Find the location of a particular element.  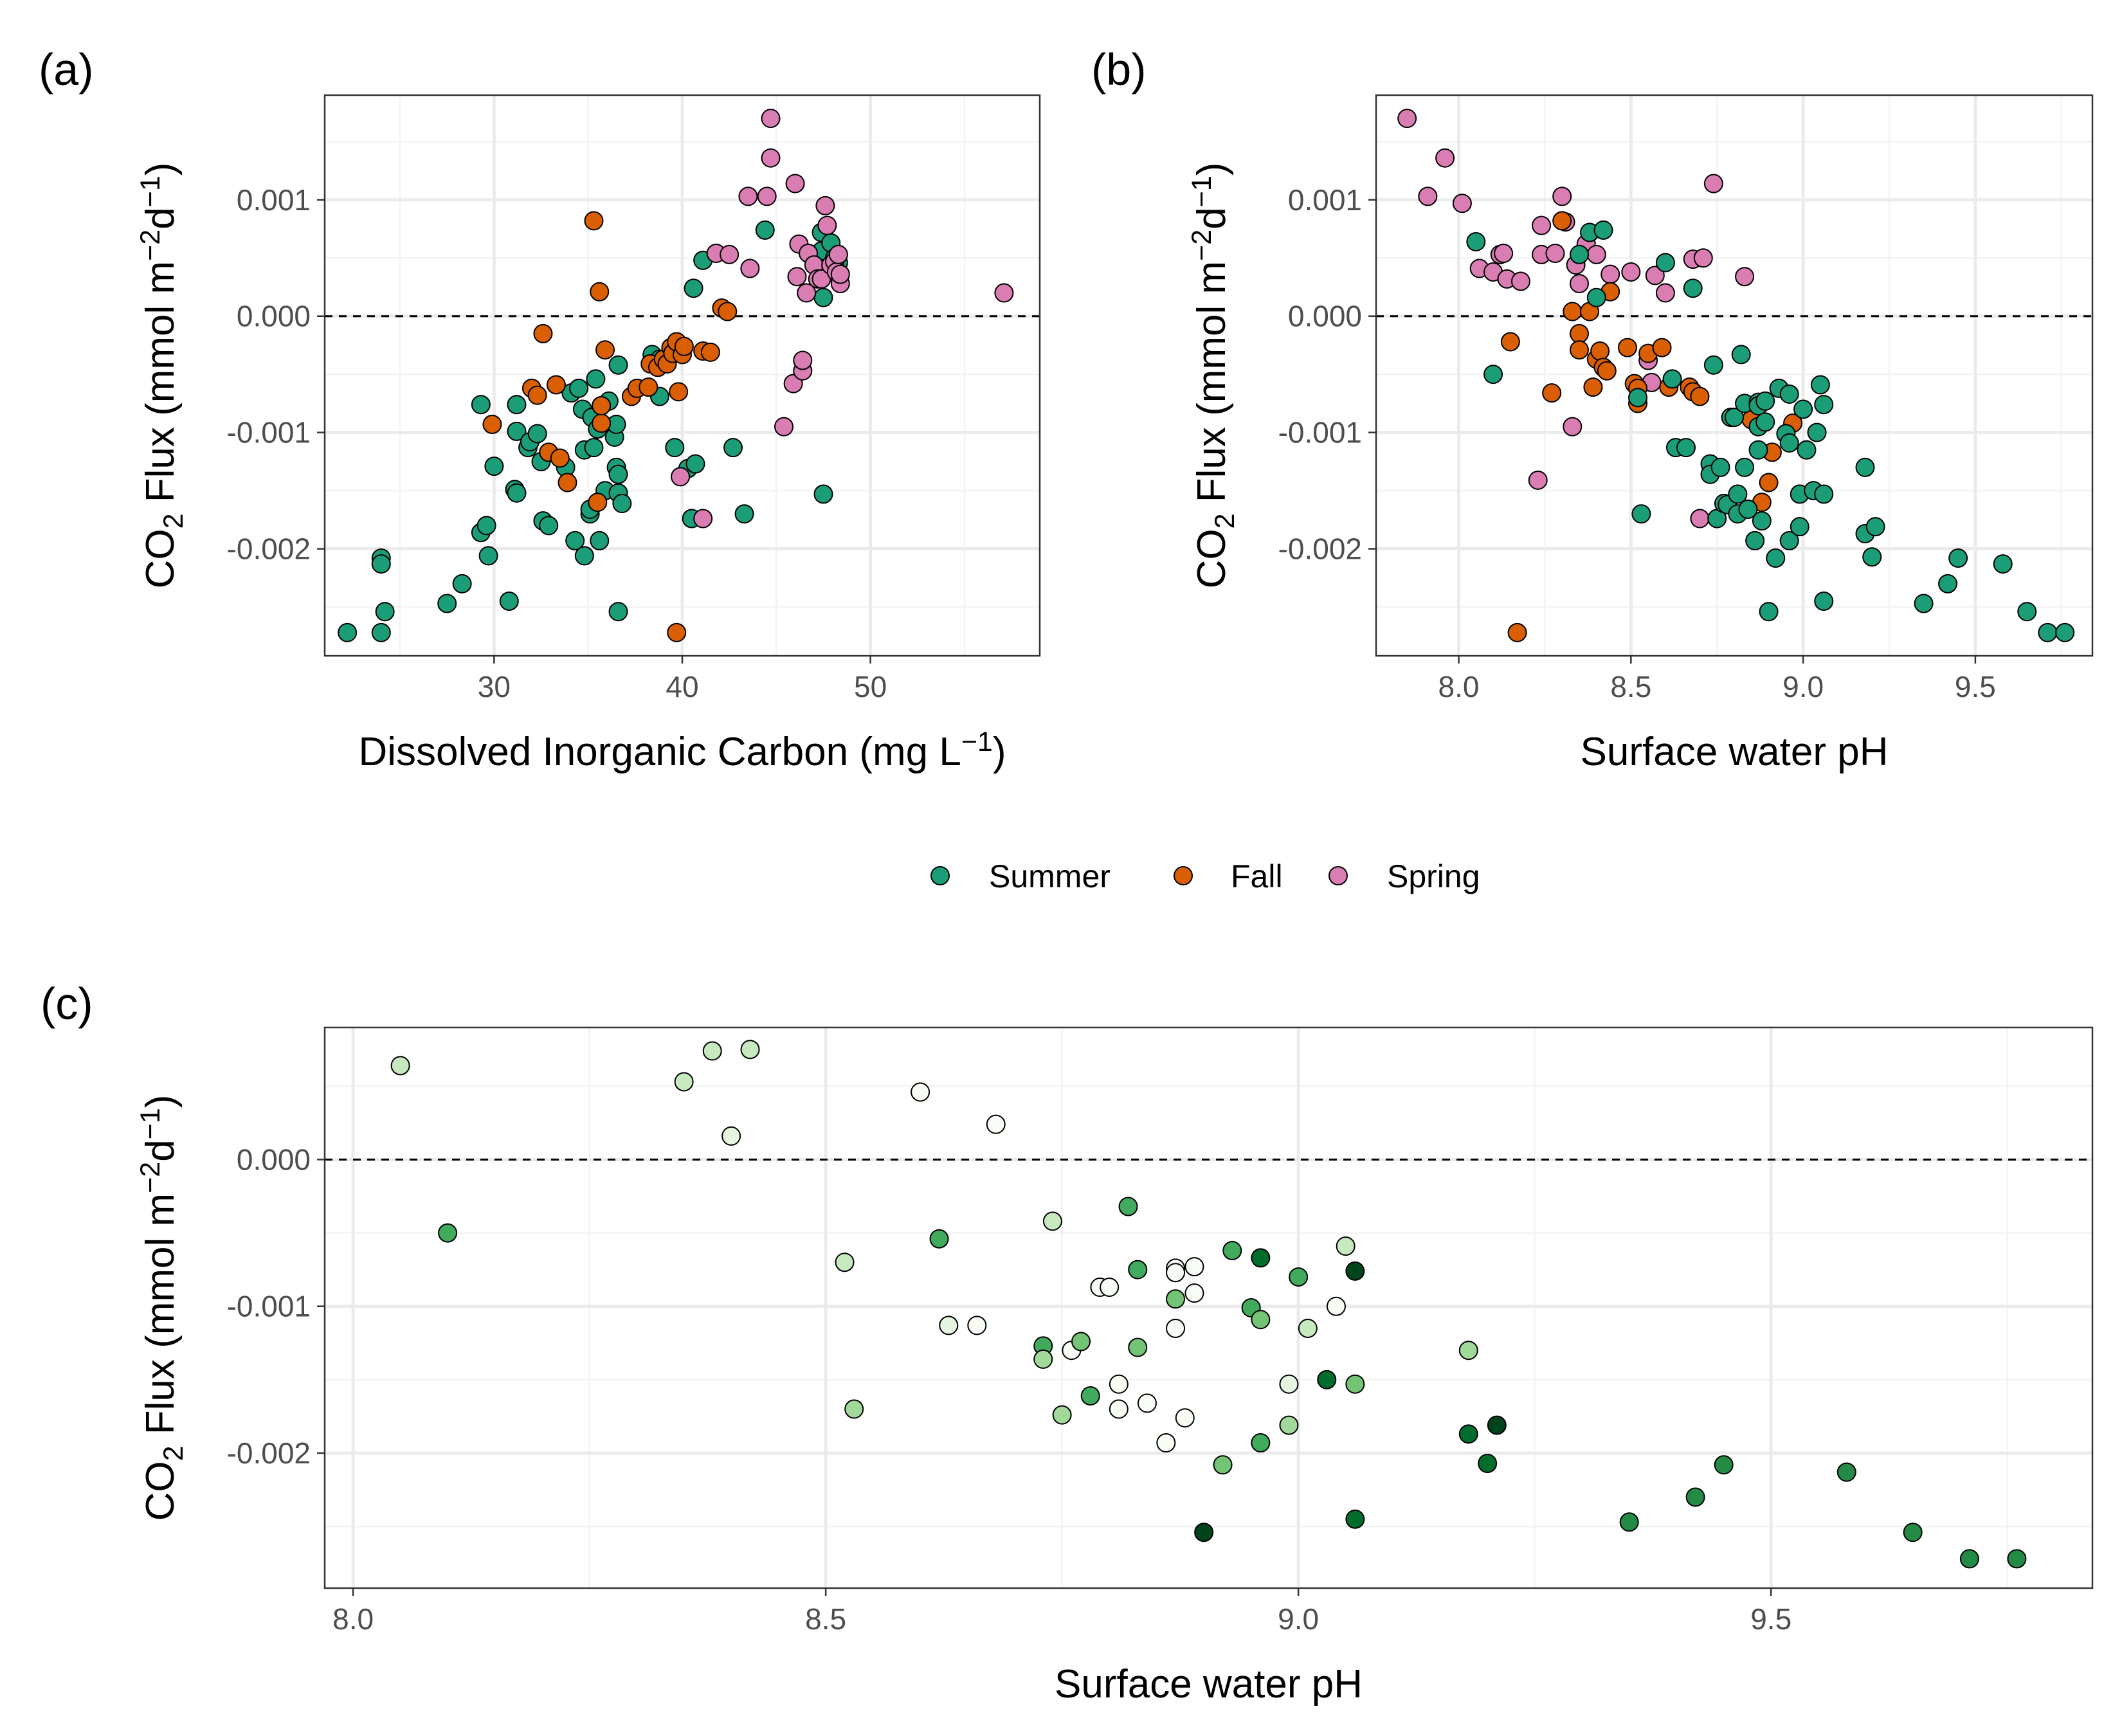

panel-a-x-tick-label: 30 is located at coordinates (494, 686).